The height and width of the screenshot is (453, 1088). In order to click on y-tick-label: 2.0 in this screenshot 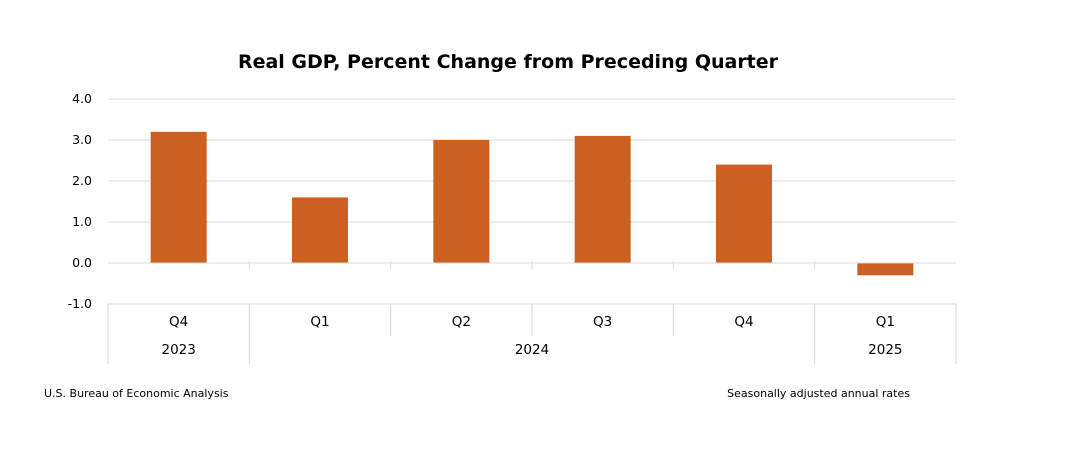, I will do `click(82, 180)`.